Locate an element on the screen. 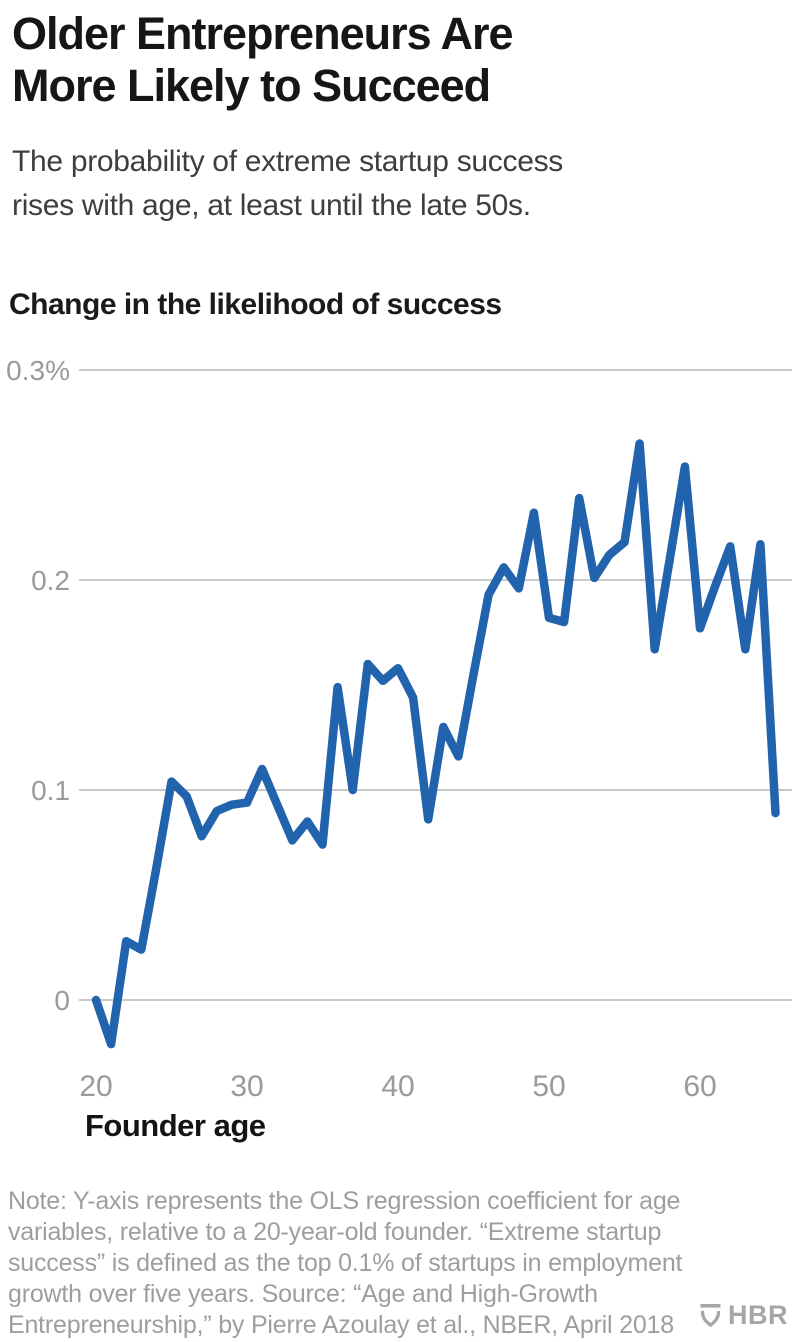 Image resolution: width=800 pixels, height=1342 pixels. y-tick-label: 0 is located at coordinates (62, 1000).